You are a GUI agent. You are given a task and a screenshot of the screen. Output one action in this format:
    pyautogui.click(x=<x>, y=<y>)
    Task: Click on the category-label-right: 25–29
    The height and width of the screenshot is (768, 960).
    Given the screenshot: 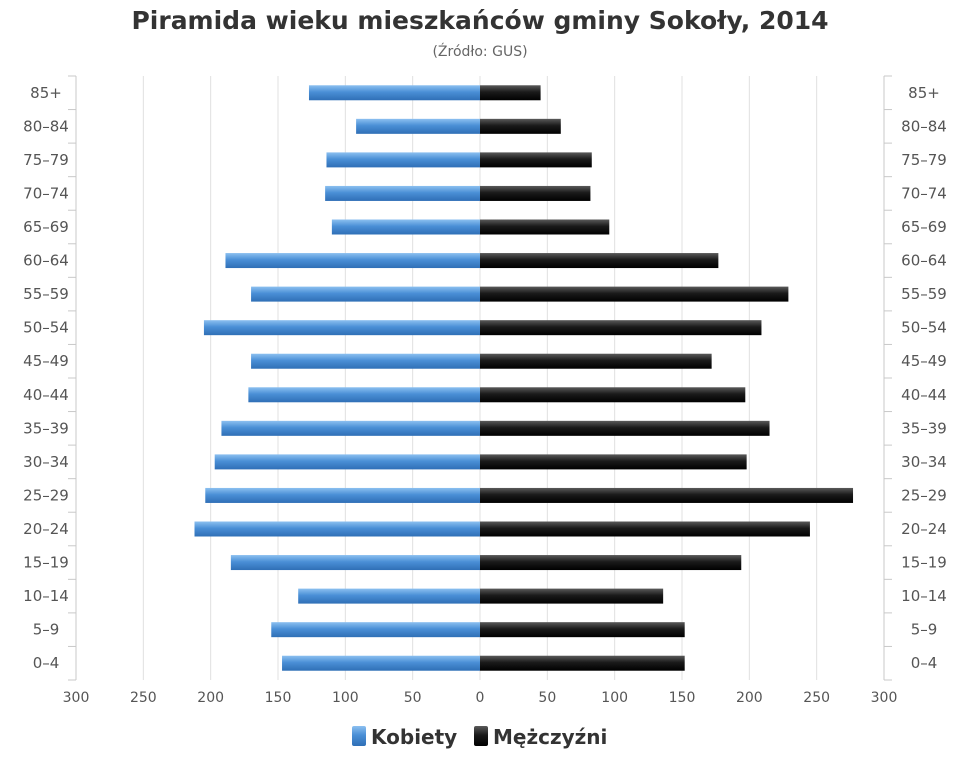 What is the action you would take?
    pyautogui.click(x=924, y=495)
    